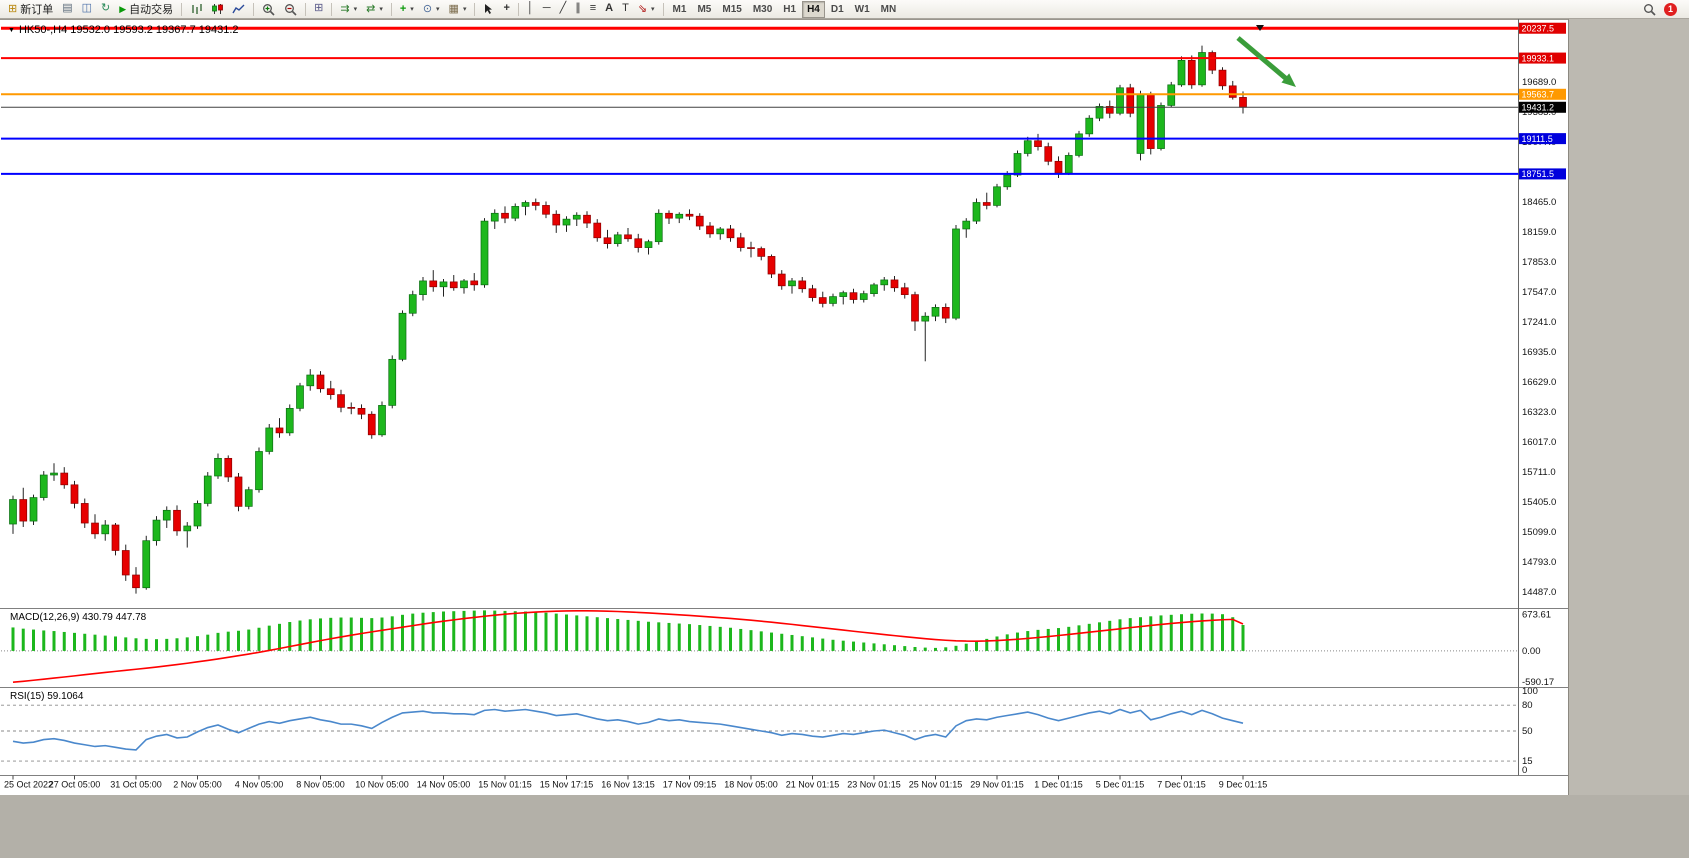 This screenshot has height=858, width=1689. What do you see at coordinates (563, 8) in the screenshot?
I see `trendline-button: ╱` at bounding box center [563, 8].